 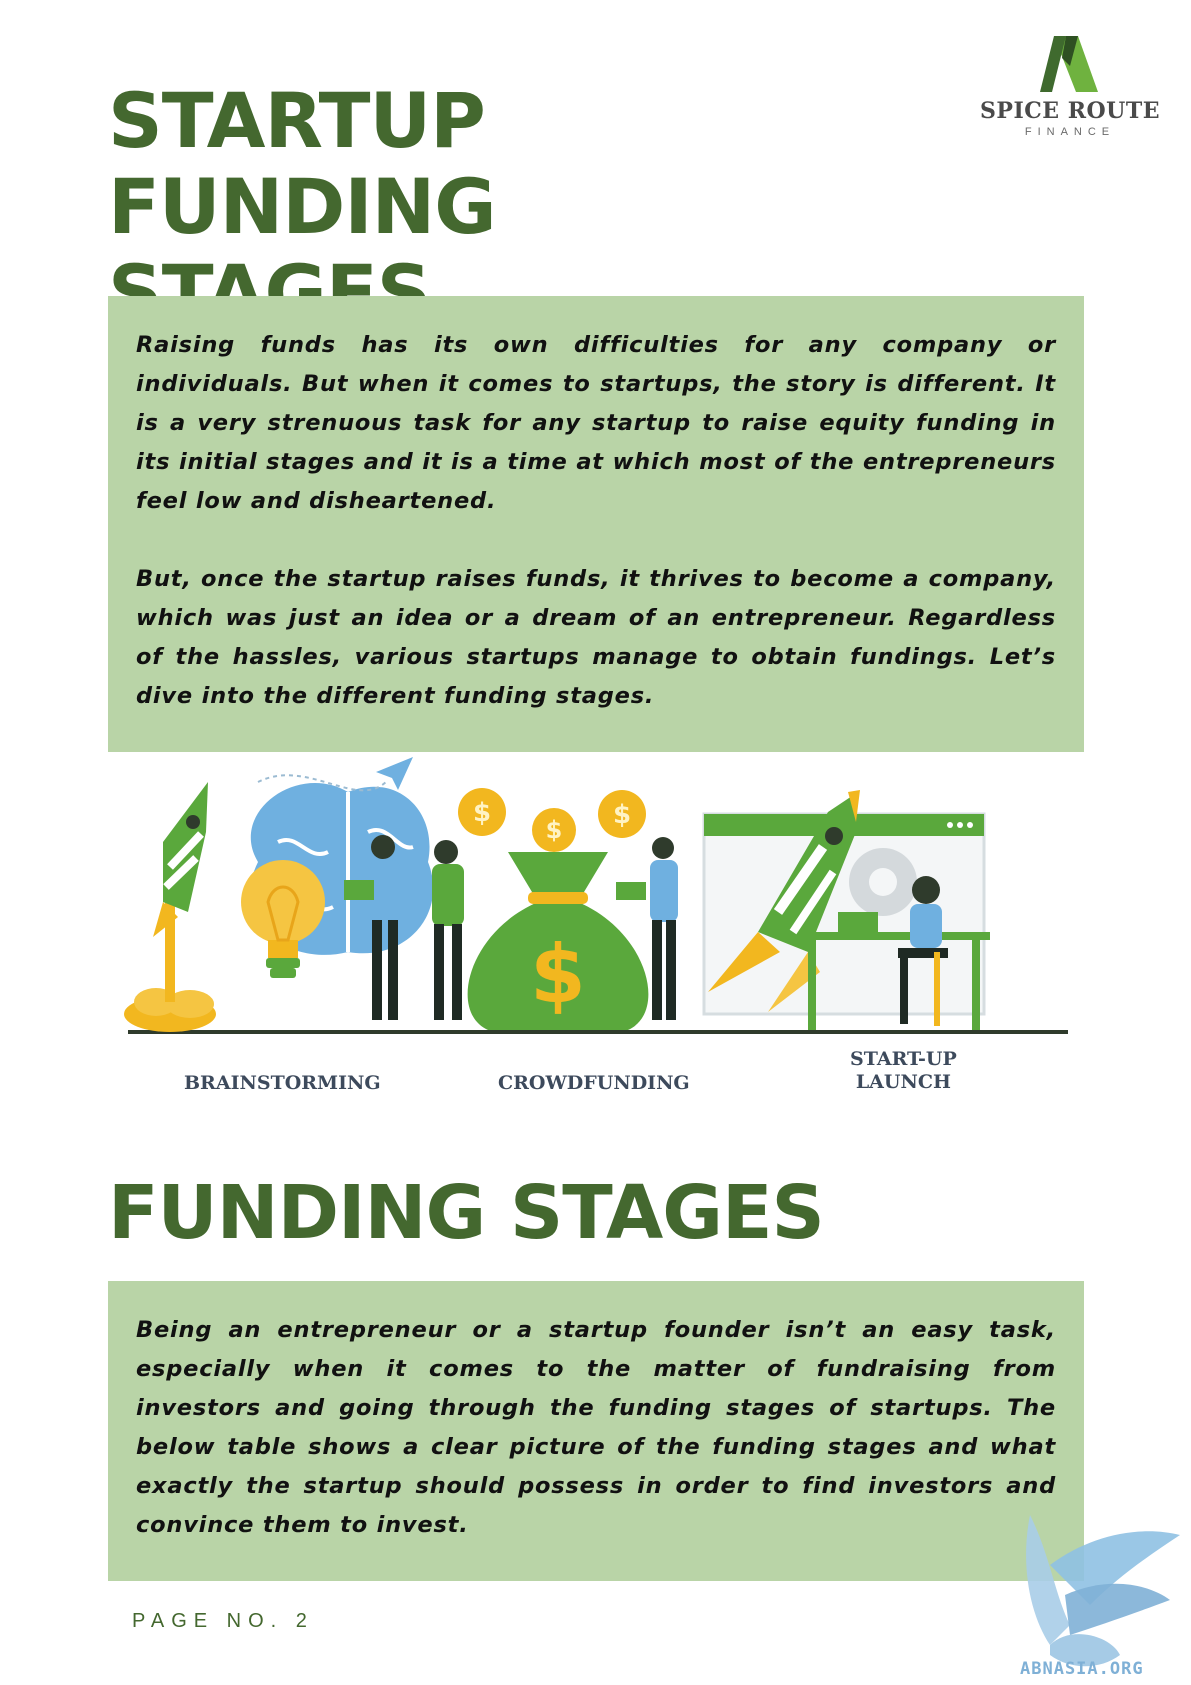 I want to click on caption-startup-launch: START-UP LAUNCH, so click(x=903, y=1071).